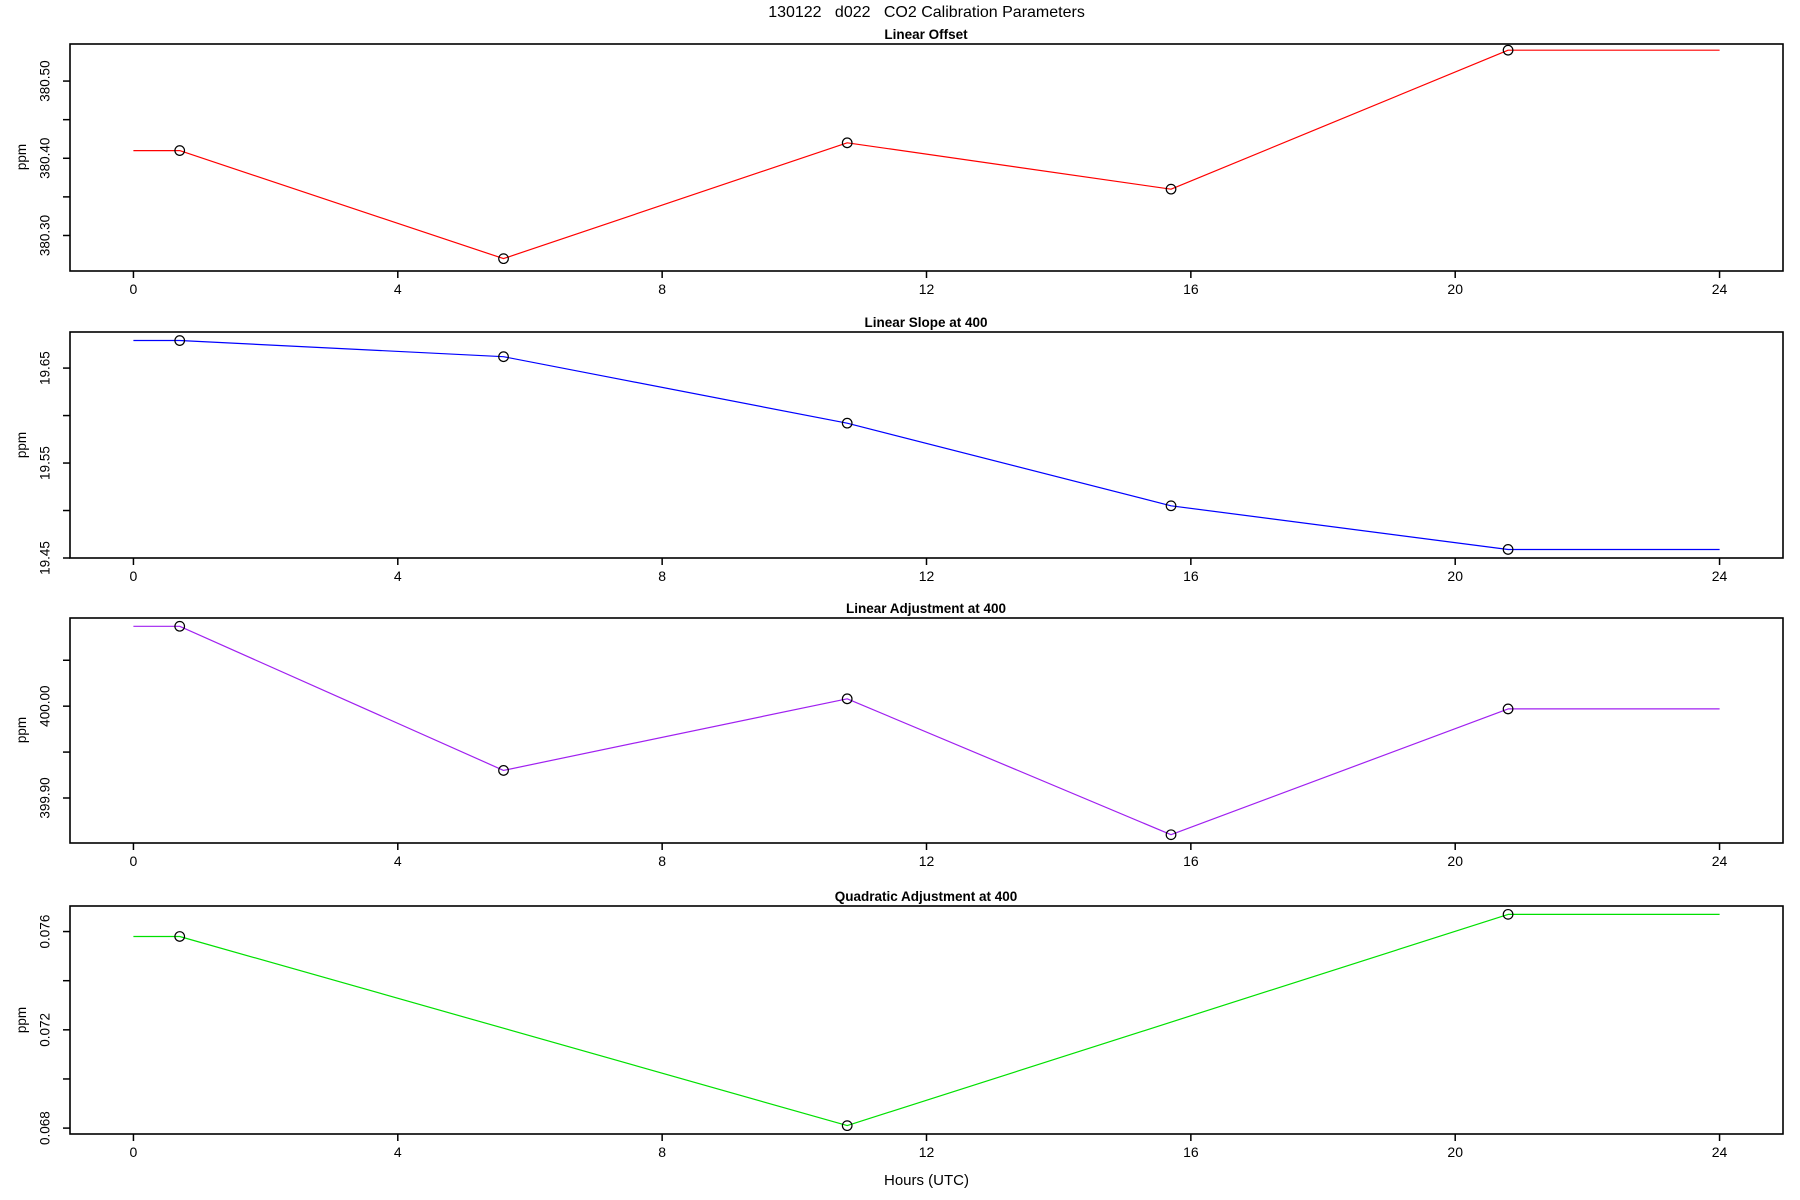 The image size is (1800, 1200). What do you see at coordinates (926, 896) in the screenshot?
I see `panel-title-quadratic-adjustment: Quadratic Adjustment at 400` at bounding box center [926, 896].